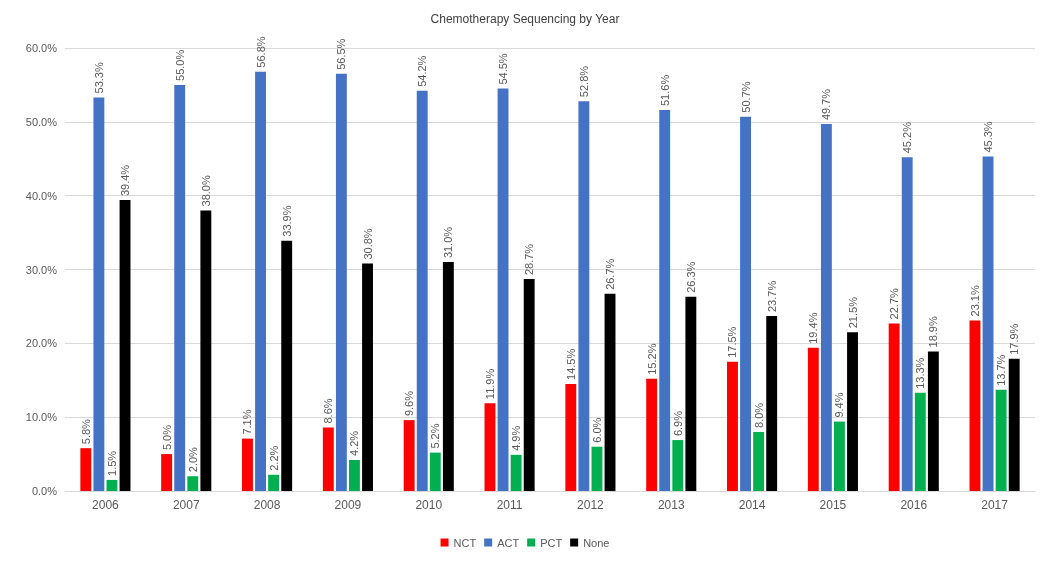 The image size is (1050, 561). I want to click on data-label: 11.9%, so click(489, 384).